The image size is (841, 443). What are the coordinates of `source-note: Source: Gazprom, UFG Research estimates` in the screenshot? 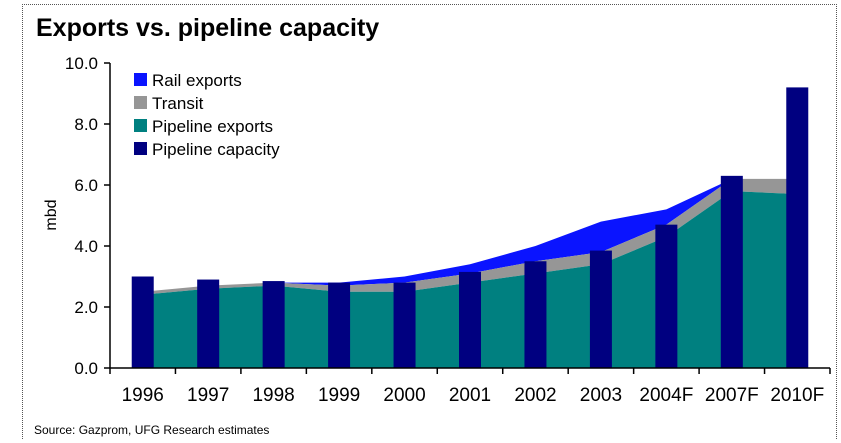 It's located at (152, 430).